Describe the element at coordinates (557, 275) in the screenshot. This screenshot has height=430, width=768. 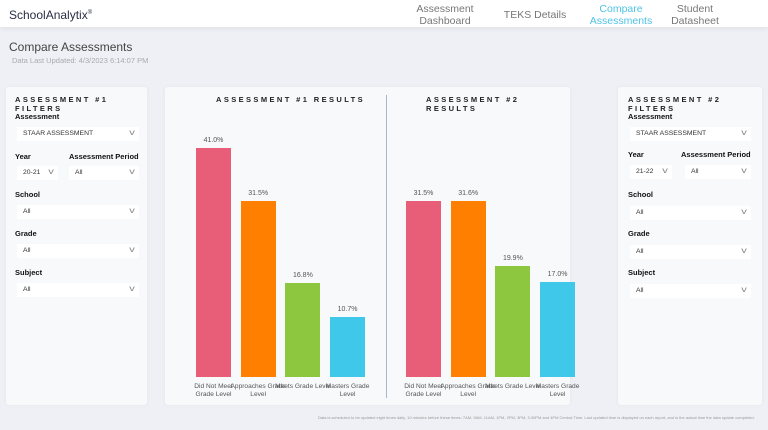
I see `data-label: 17.0%` at that location.